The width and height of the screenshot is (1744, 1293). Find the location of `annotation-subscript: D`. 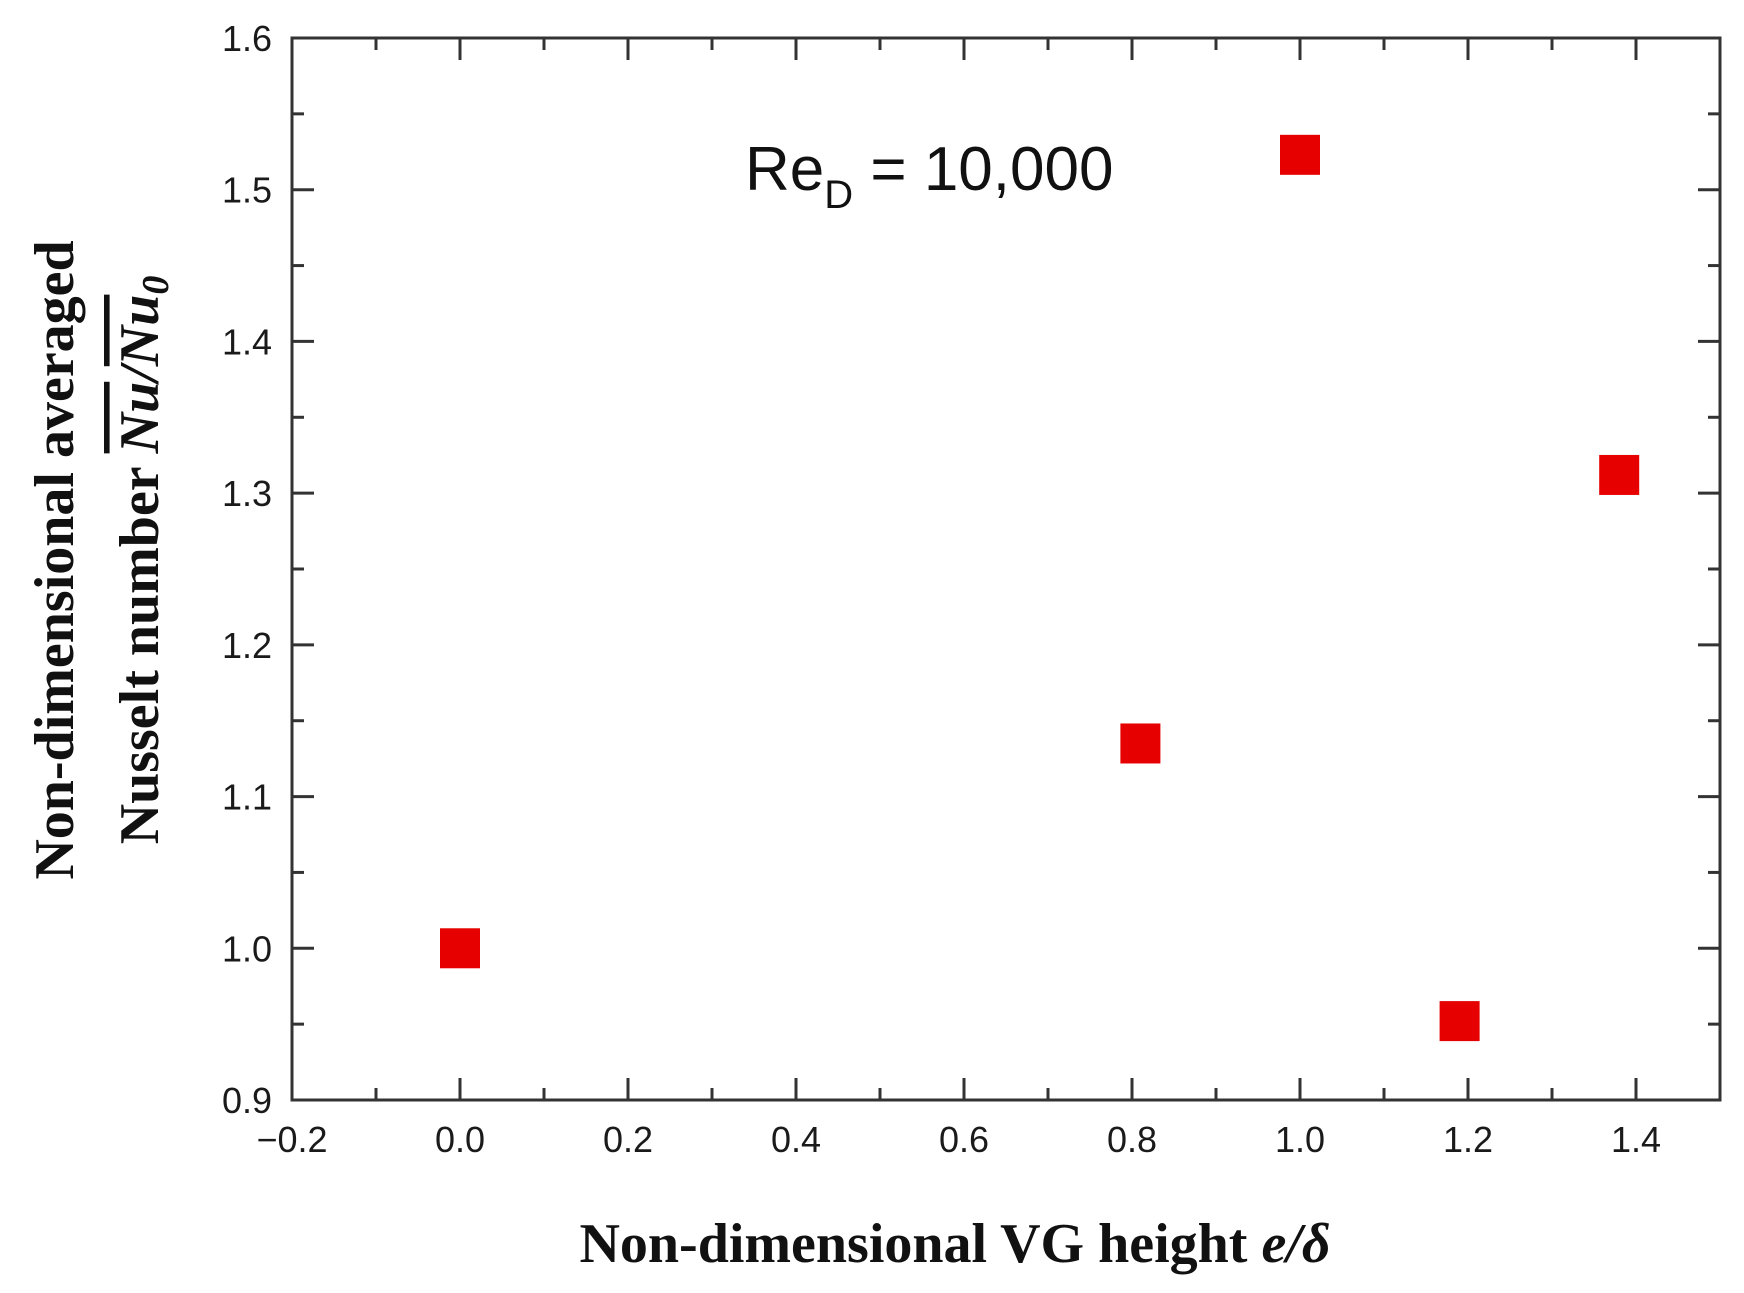

annotation-subscript: D is located at coordinates (838, 195).